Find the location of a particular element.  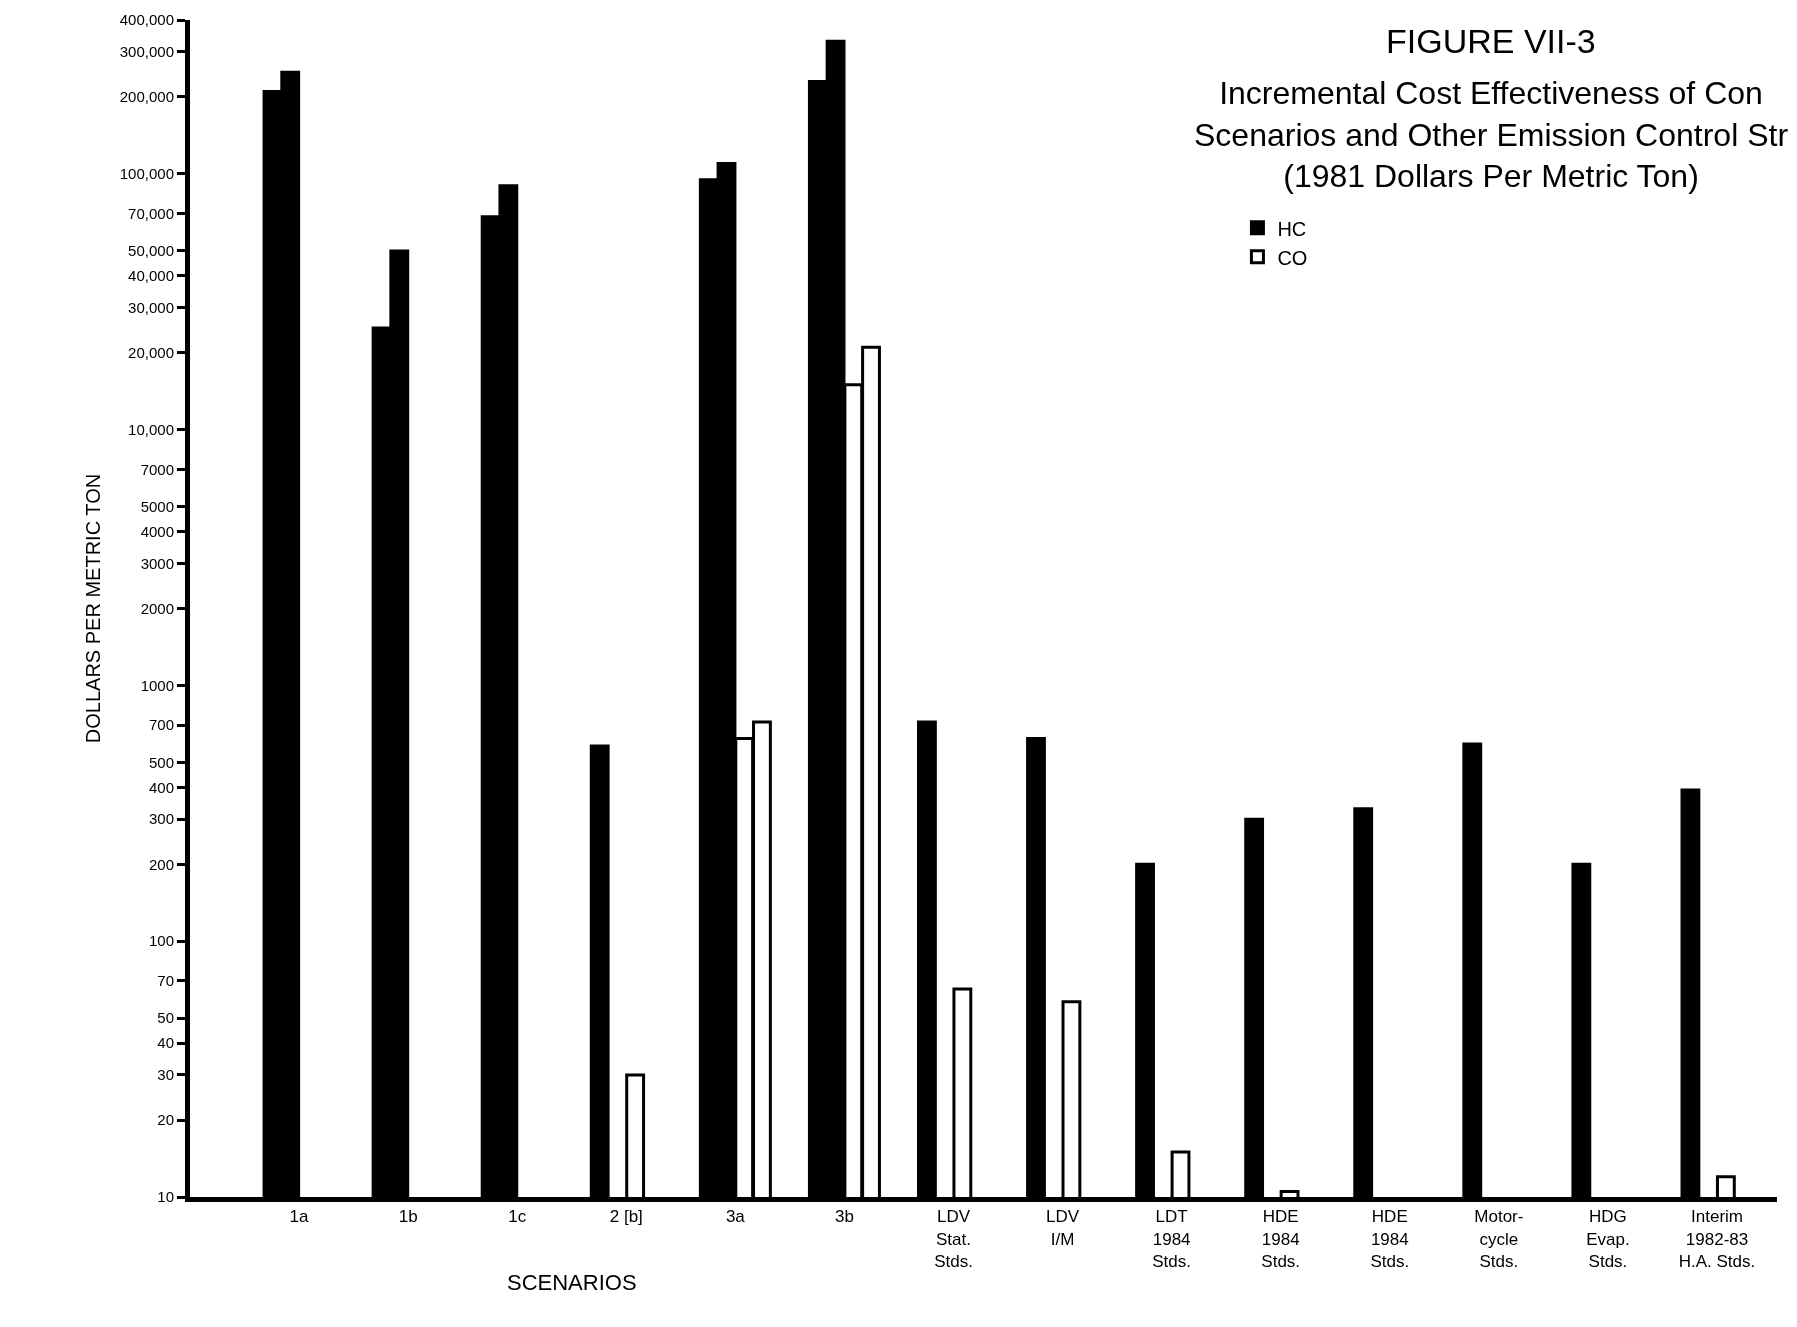

x-tick-label: LDV I/M is located at coordinates (1063, 1228).